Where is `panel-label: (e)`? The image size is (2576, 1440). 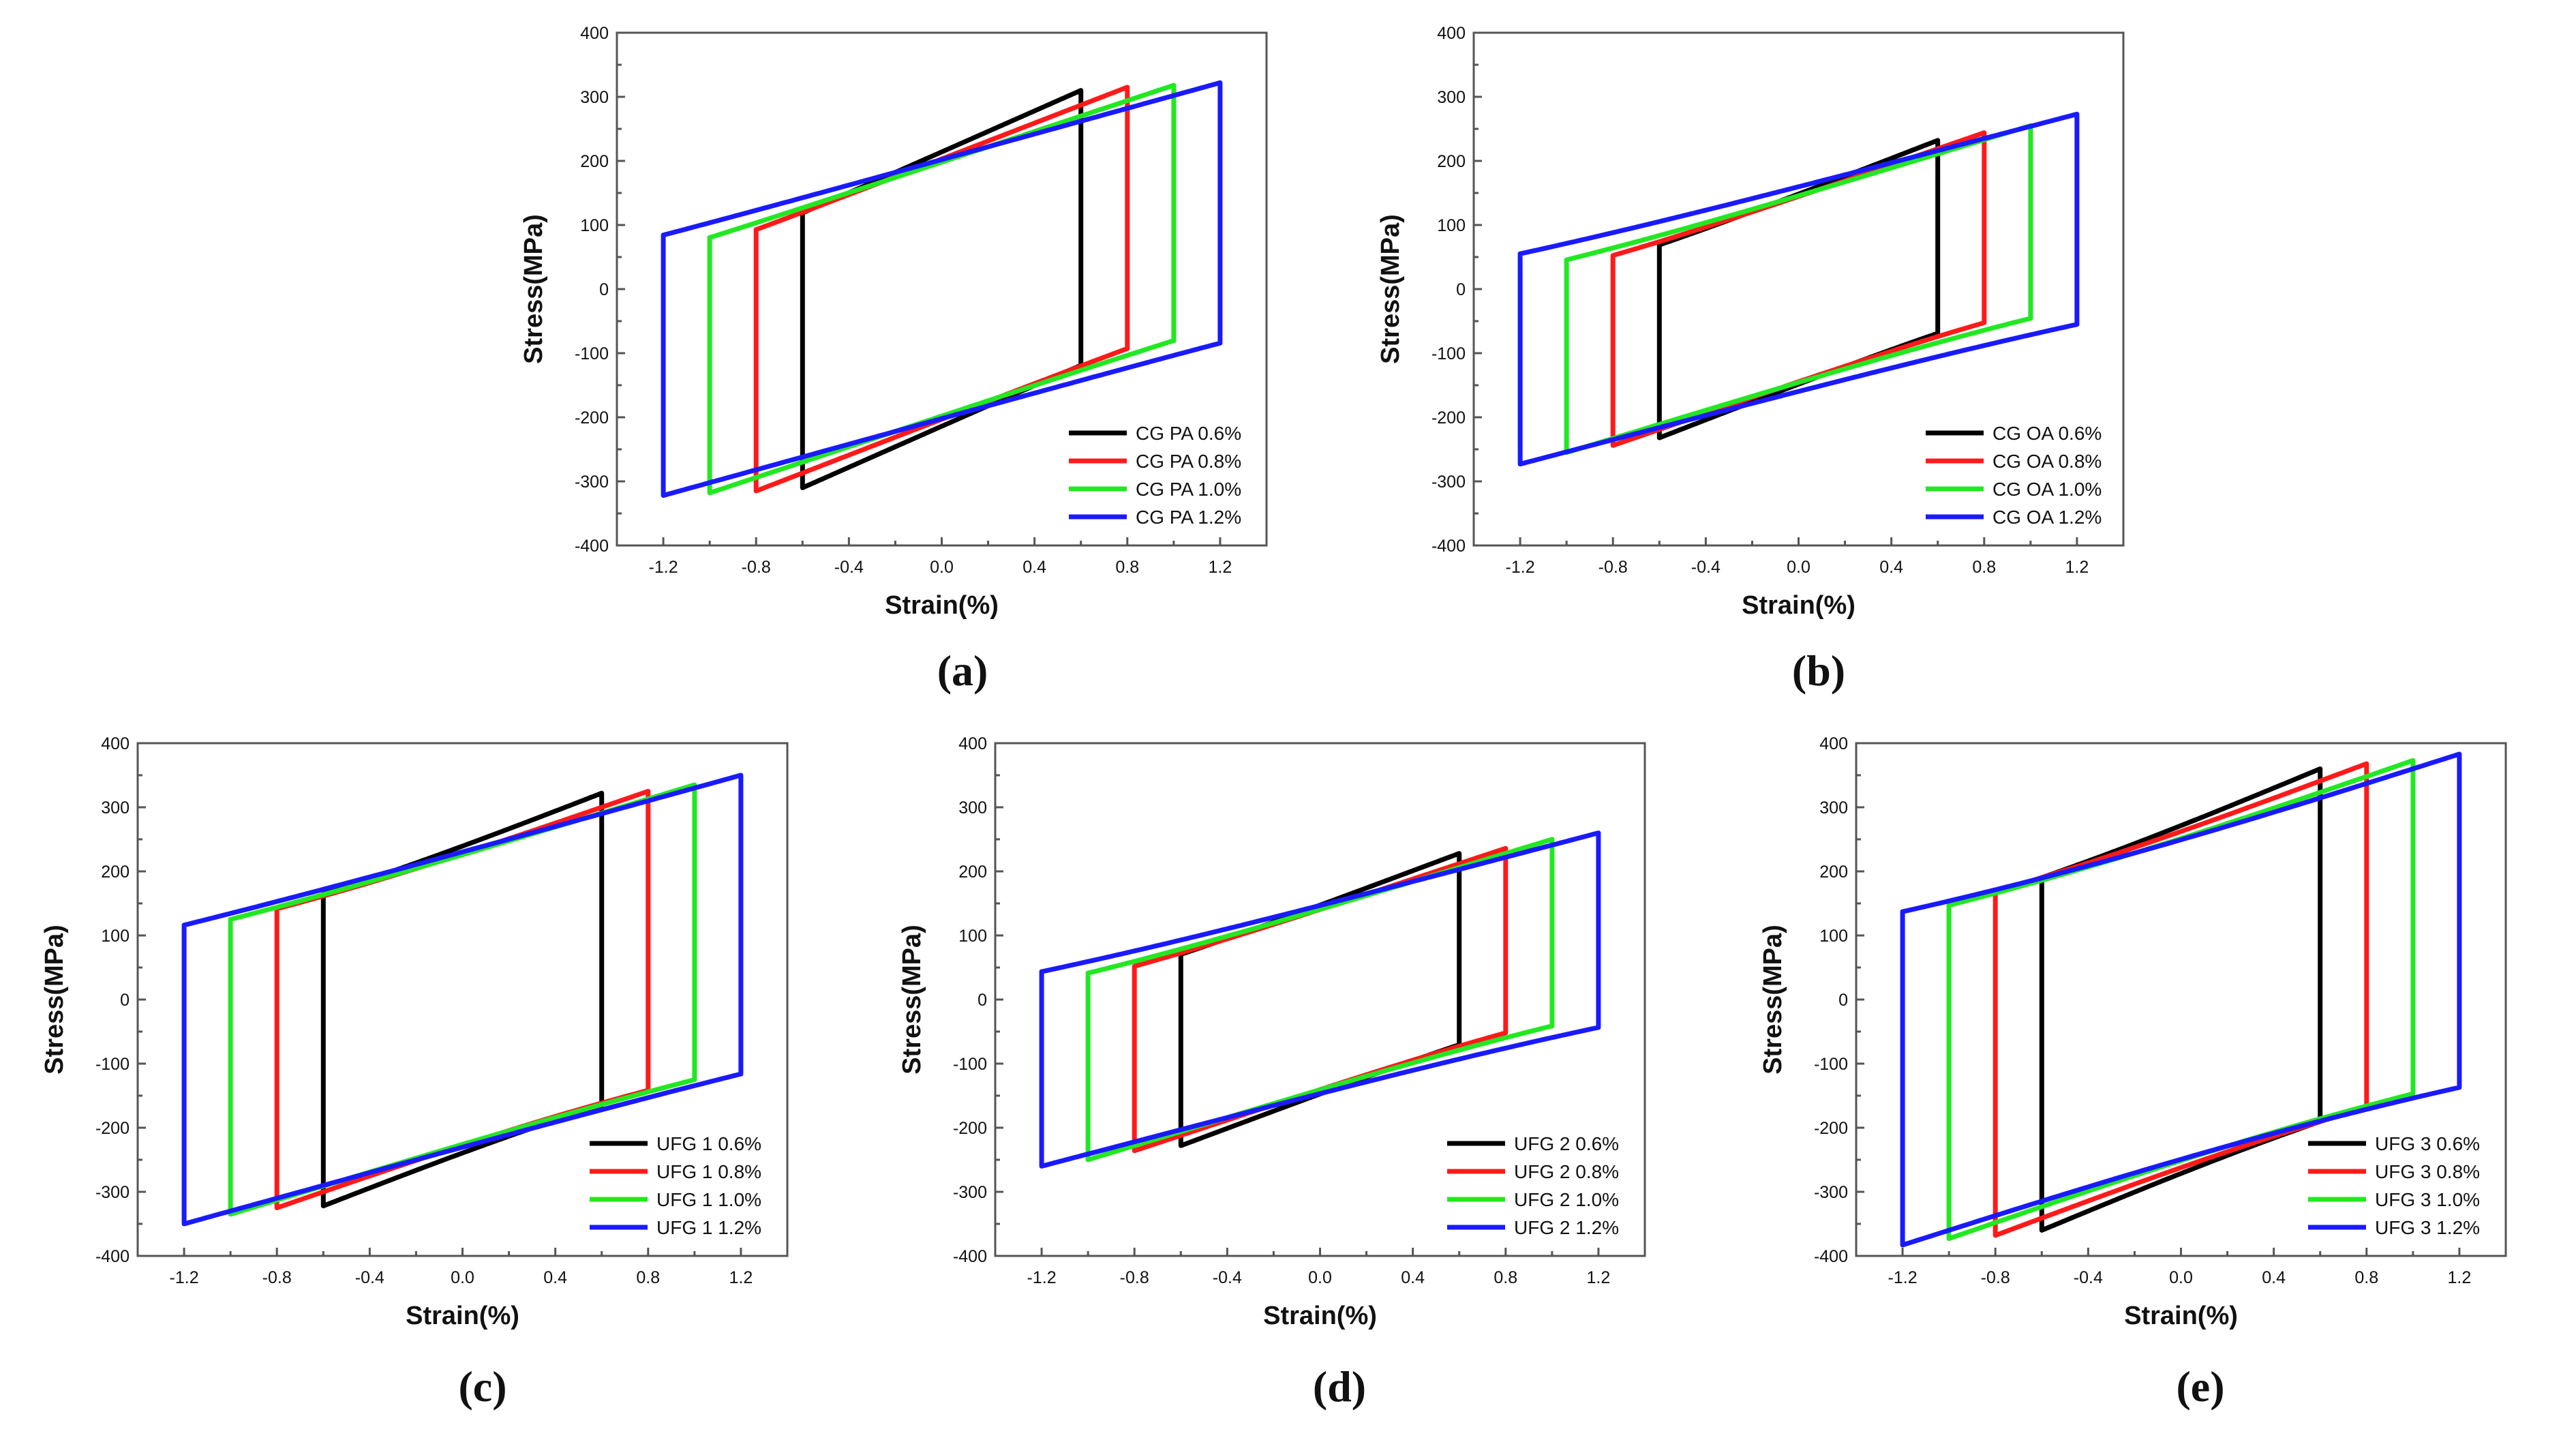 panel-label: (e) is located at coordinates (2200, 1386).